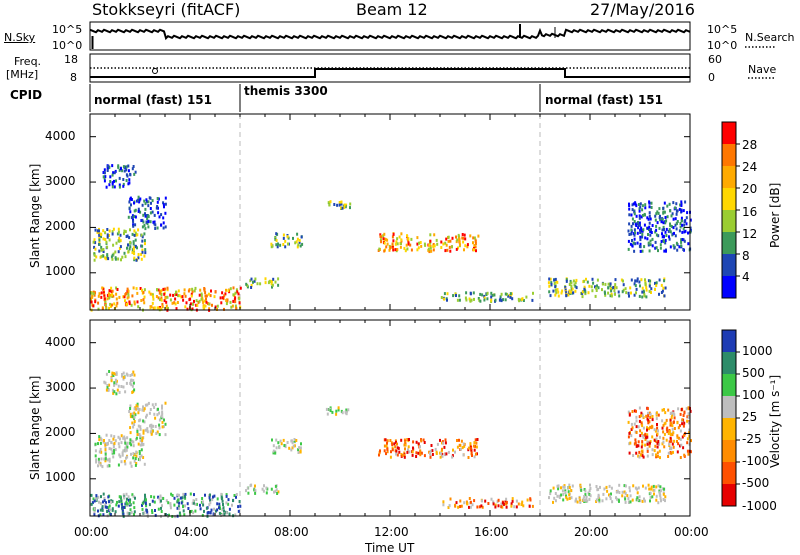 Image resolution: width=800 pixels, height=555 pixels. Describe the element at coordinates (491, 532) in the screenshot. I see `time-tick-4: 16:00` at that location.